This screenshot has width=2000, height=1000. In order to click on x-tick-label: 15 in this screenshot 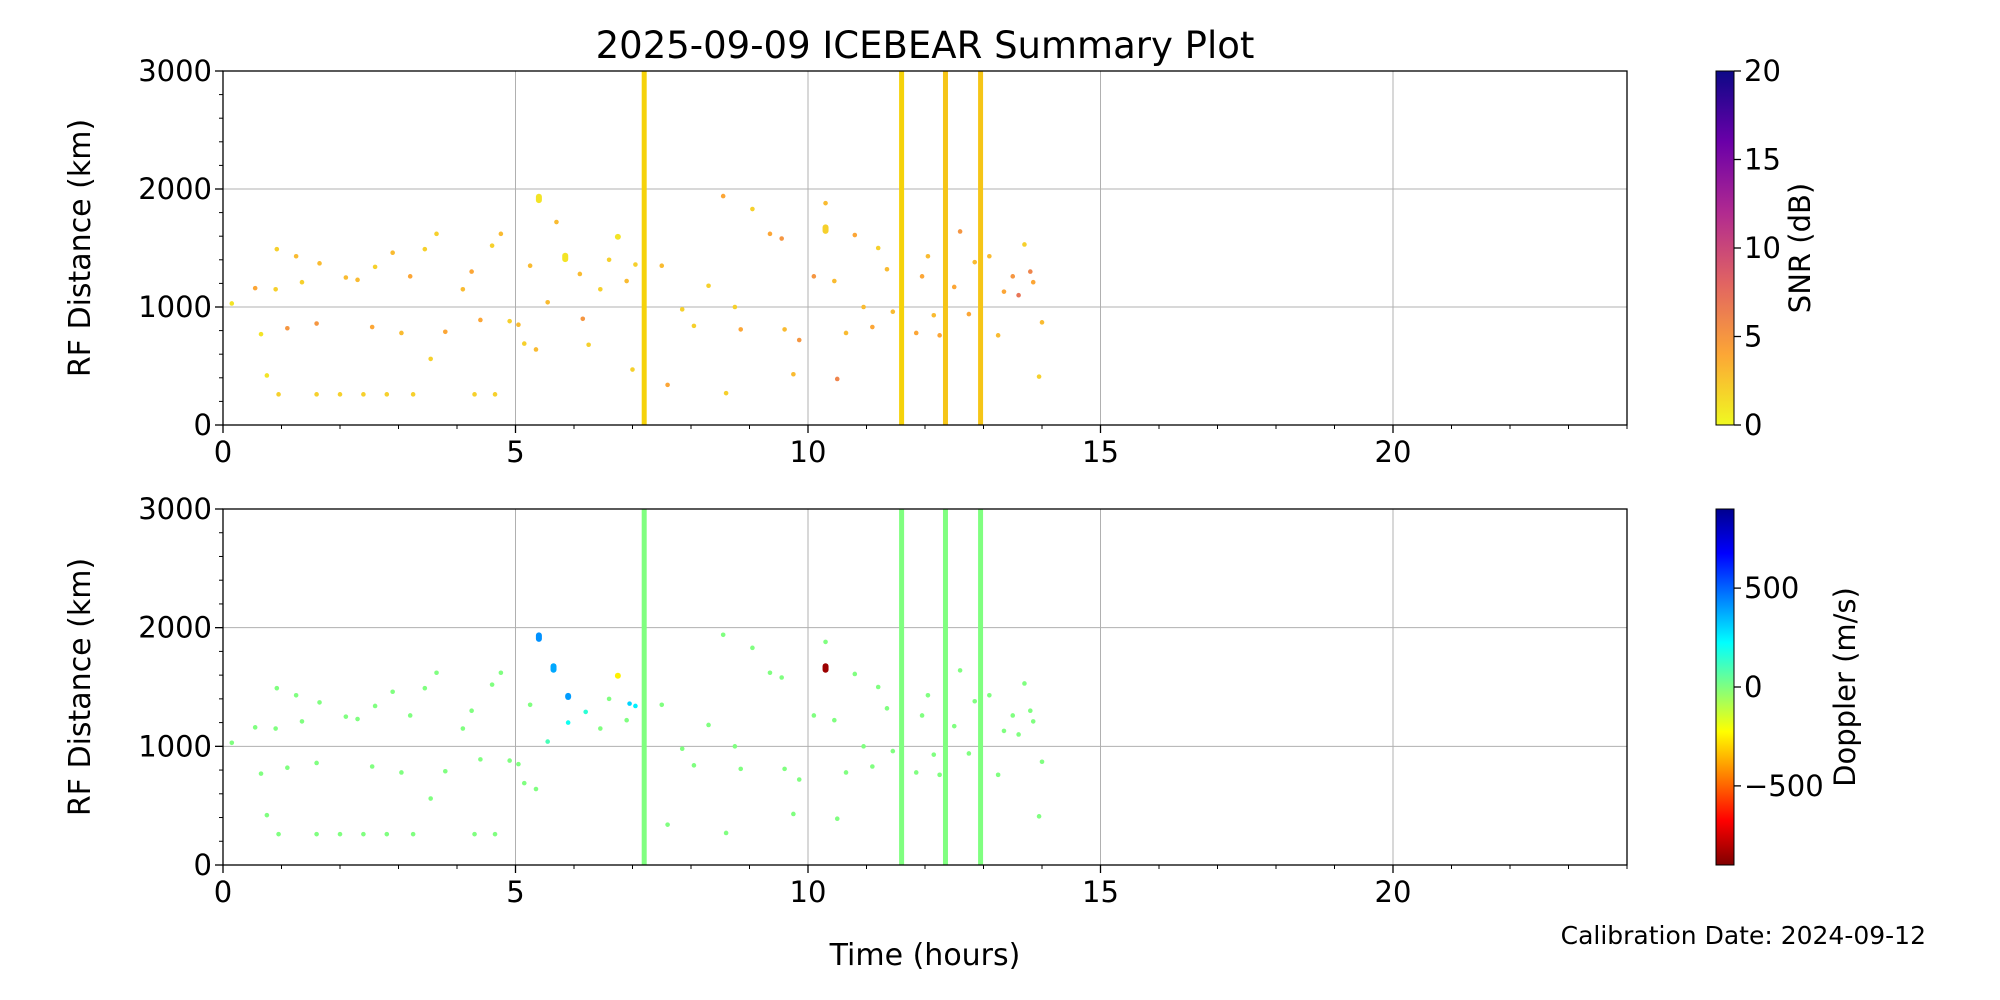, I will do `click(1100, 892)`.